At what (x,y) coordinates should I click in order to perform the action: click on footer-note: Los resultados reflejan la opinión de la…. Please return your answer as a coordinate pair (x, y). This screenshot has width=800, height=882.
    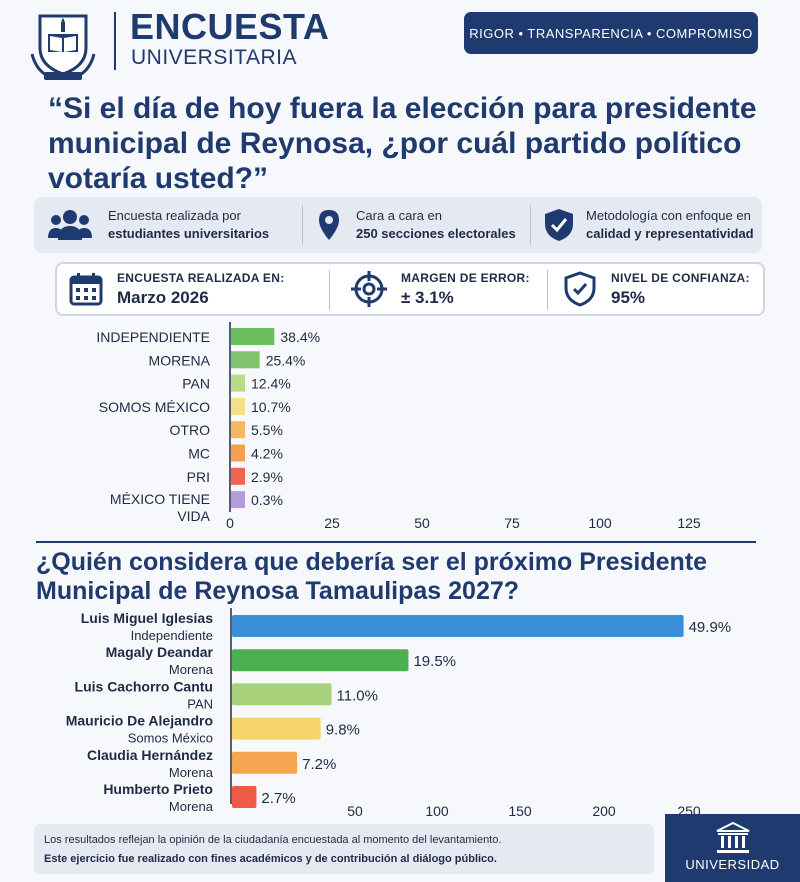
    Looking at the image, I should click on (344, 849).